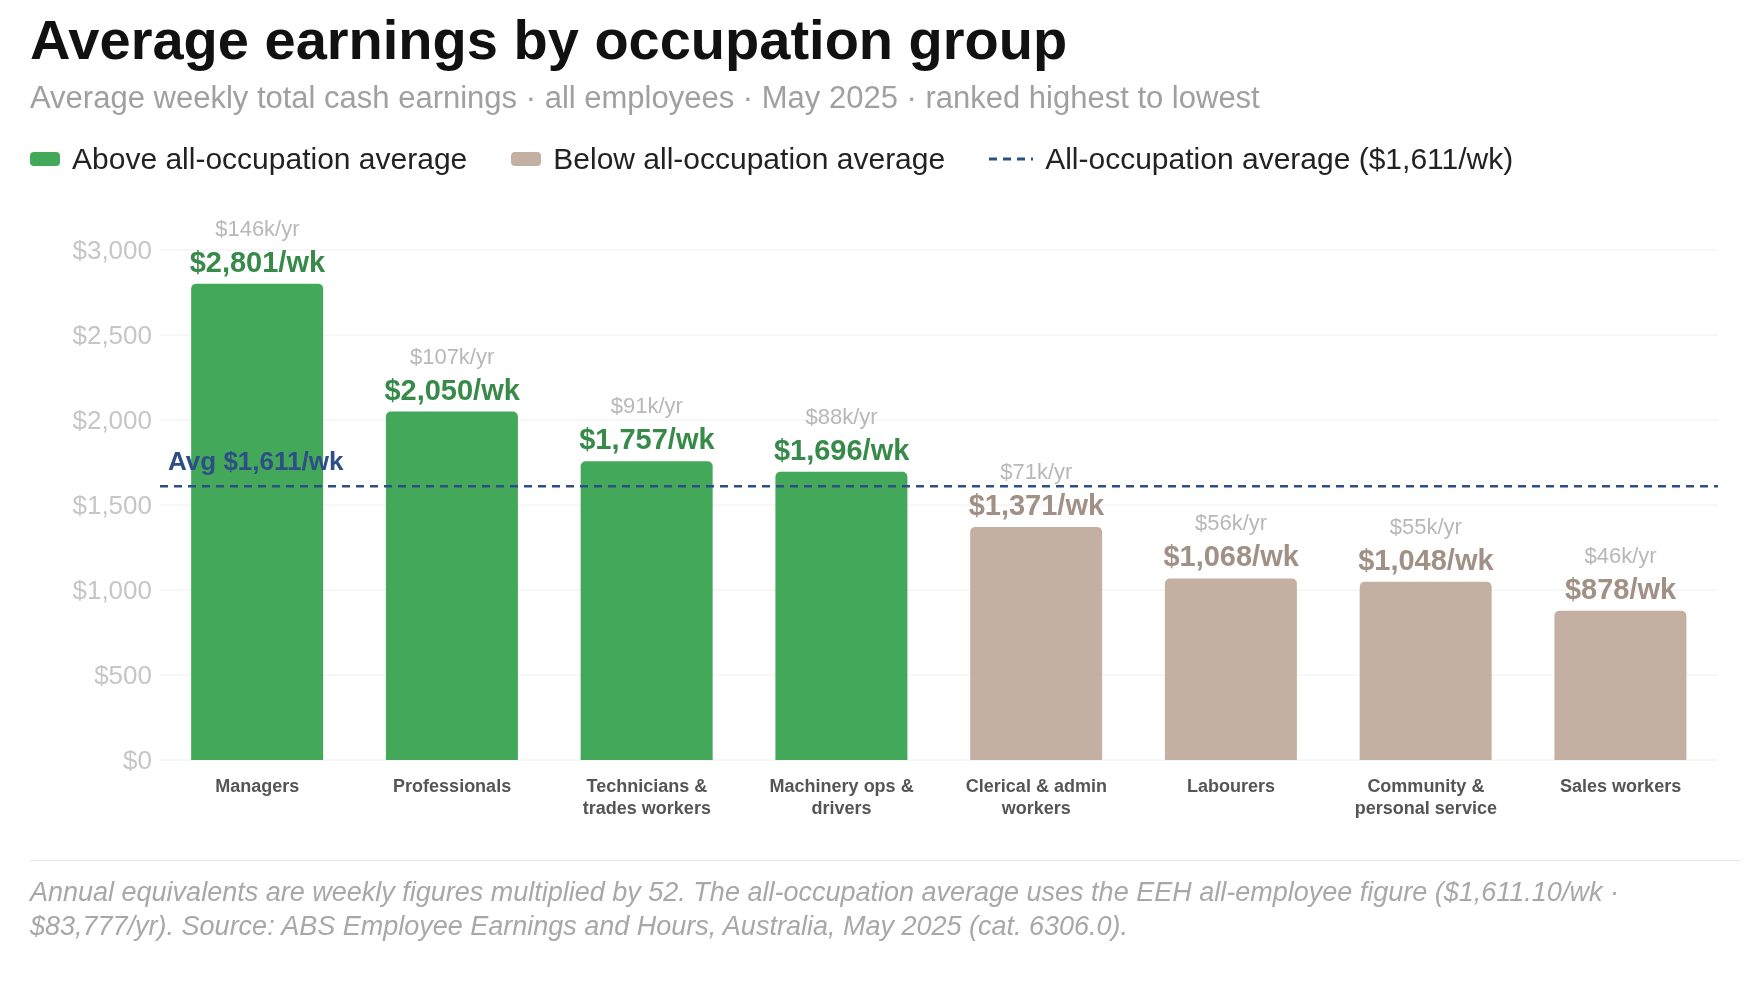 The image size is (1760, 1000). Describe the element at coordinates (112, 420) in the screenshot. I see `y-tick-label: $2,000` at that location.